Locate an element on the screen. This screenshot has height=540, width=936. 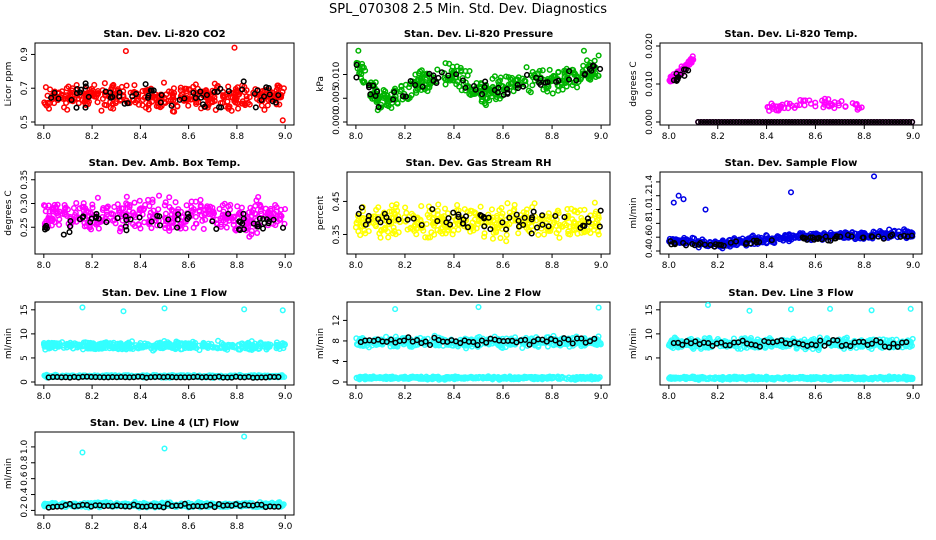
y-axis-label: ml/min is located at coordinates (321, 343).